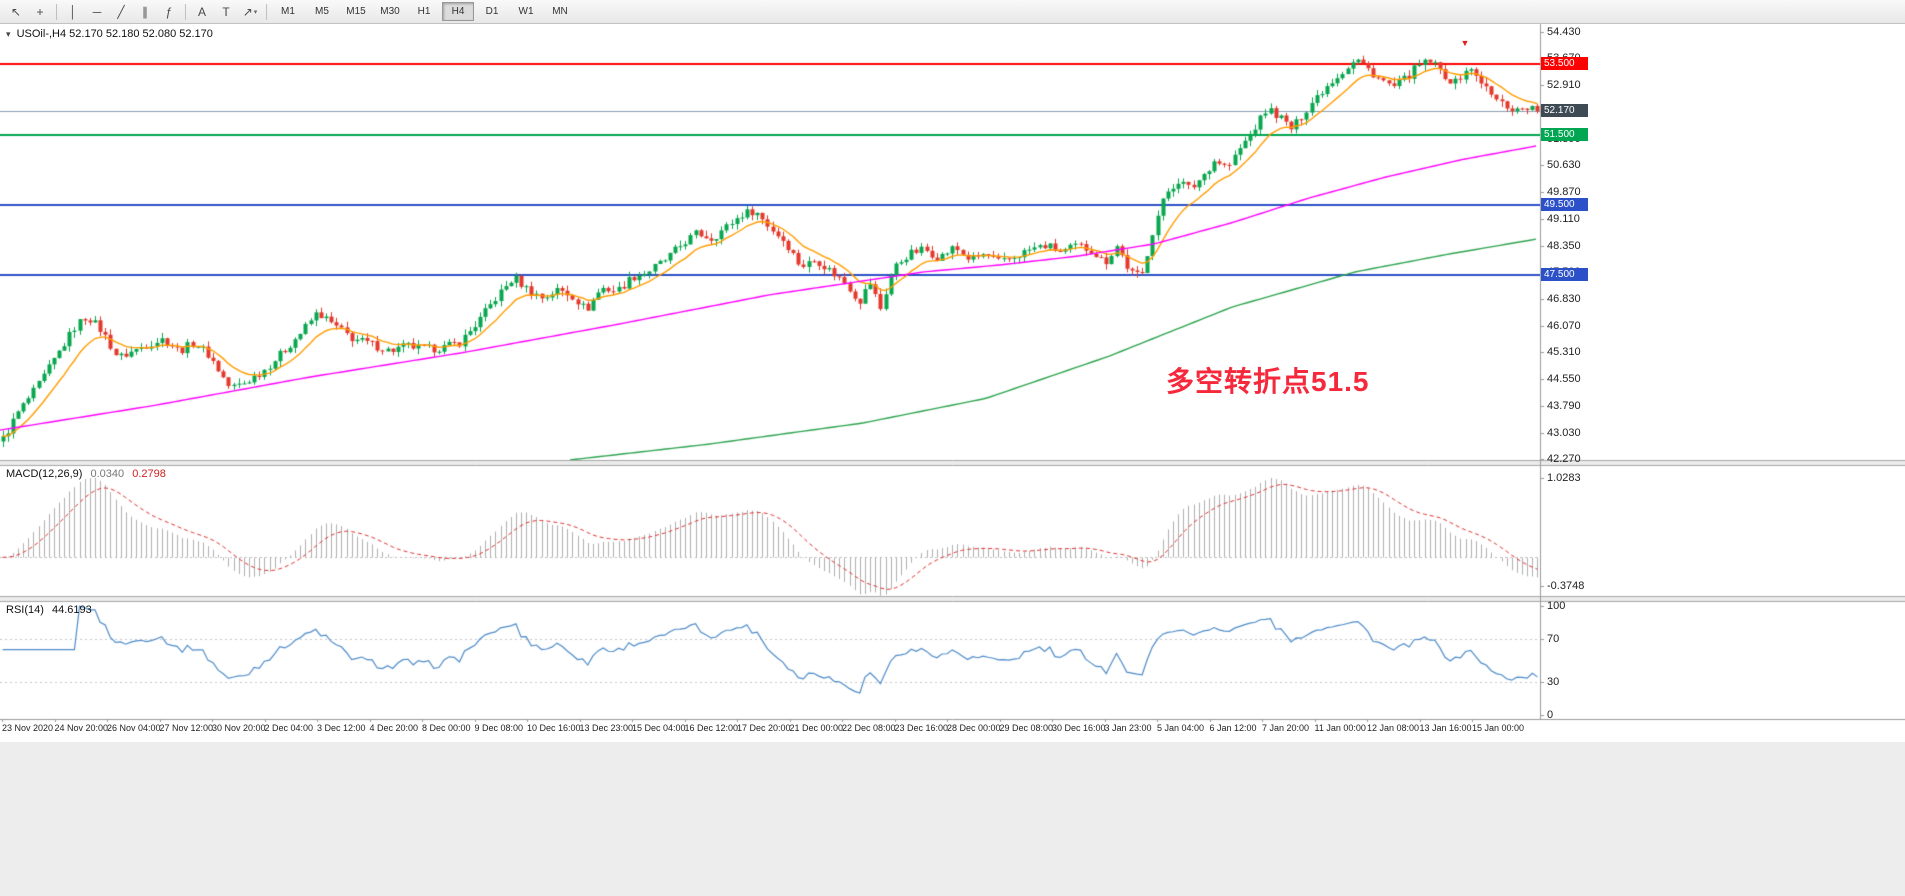 This screenshot has width=1905, height=896. What do you see at coordinates (1564, 406) in the screenshot?
I see `price-axis-label: 43.790` at bounding box center [1564, 406].